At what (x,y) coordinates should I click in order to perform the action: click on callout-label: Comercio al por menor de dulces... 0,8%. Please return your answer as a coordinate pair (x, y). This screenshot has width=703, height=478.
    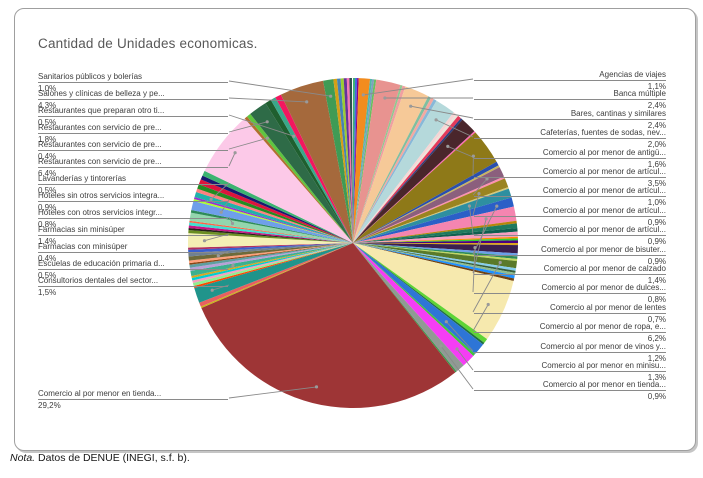
    Looking at the image, I should click on (570, 293).